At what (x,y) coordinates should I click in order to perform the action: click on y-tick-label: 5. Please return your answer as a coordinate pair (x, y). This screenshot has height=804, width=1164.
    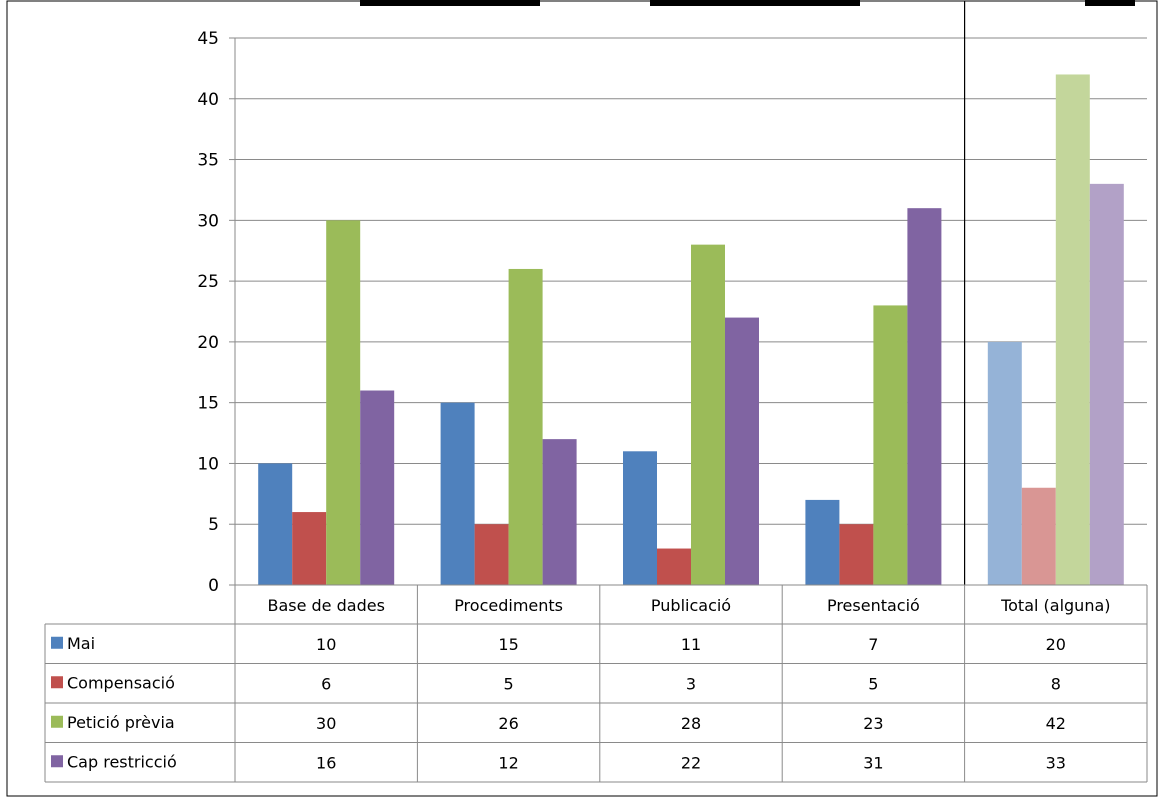
    Looking at the image, I should click on (213, 525).